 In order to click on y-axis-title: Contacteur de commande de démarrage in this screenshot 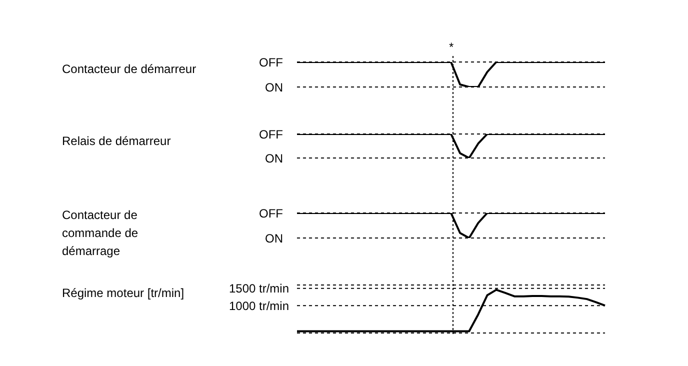, I will do `click(101, 233)`.